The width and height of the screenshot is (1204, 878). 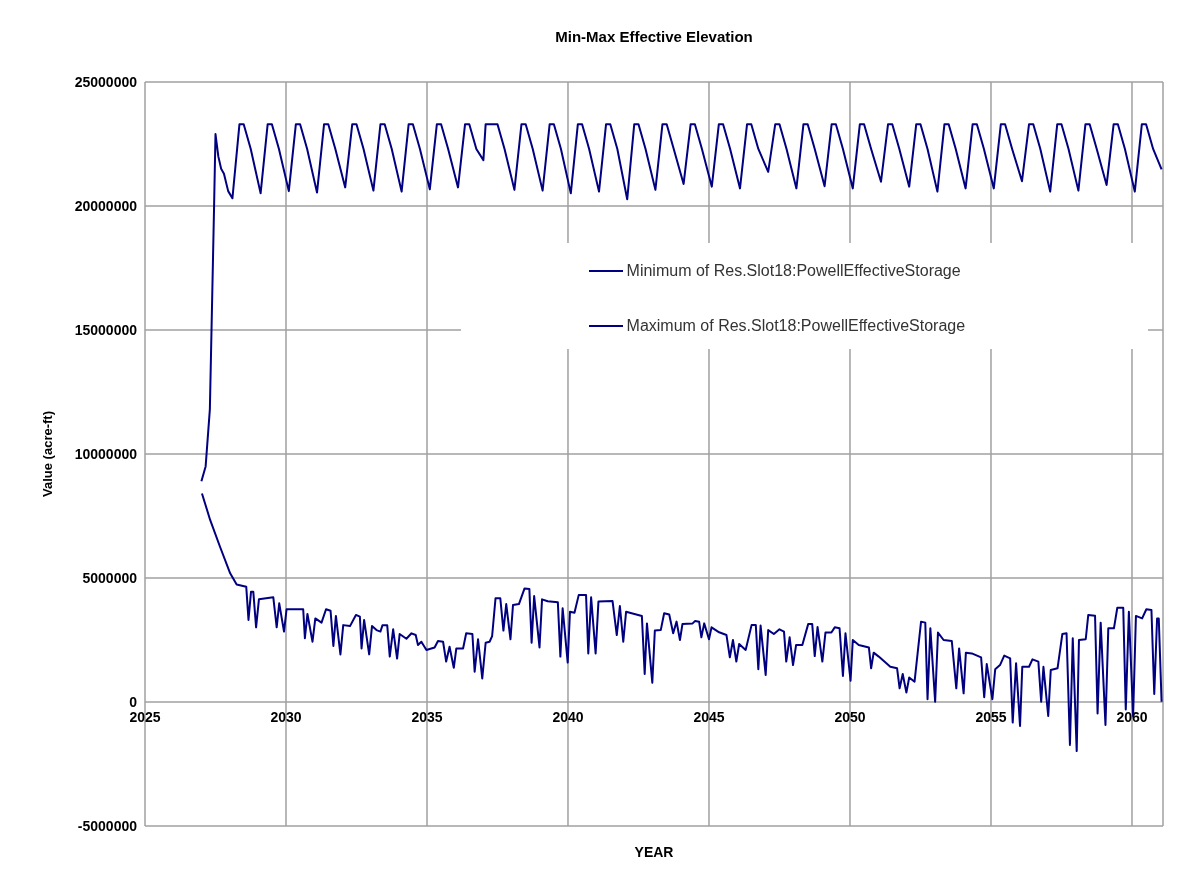 What do you see at coordinates (850, 717) in the screenshot?
I see `x-tick-label: 2050` at bounding box center [850, 717].